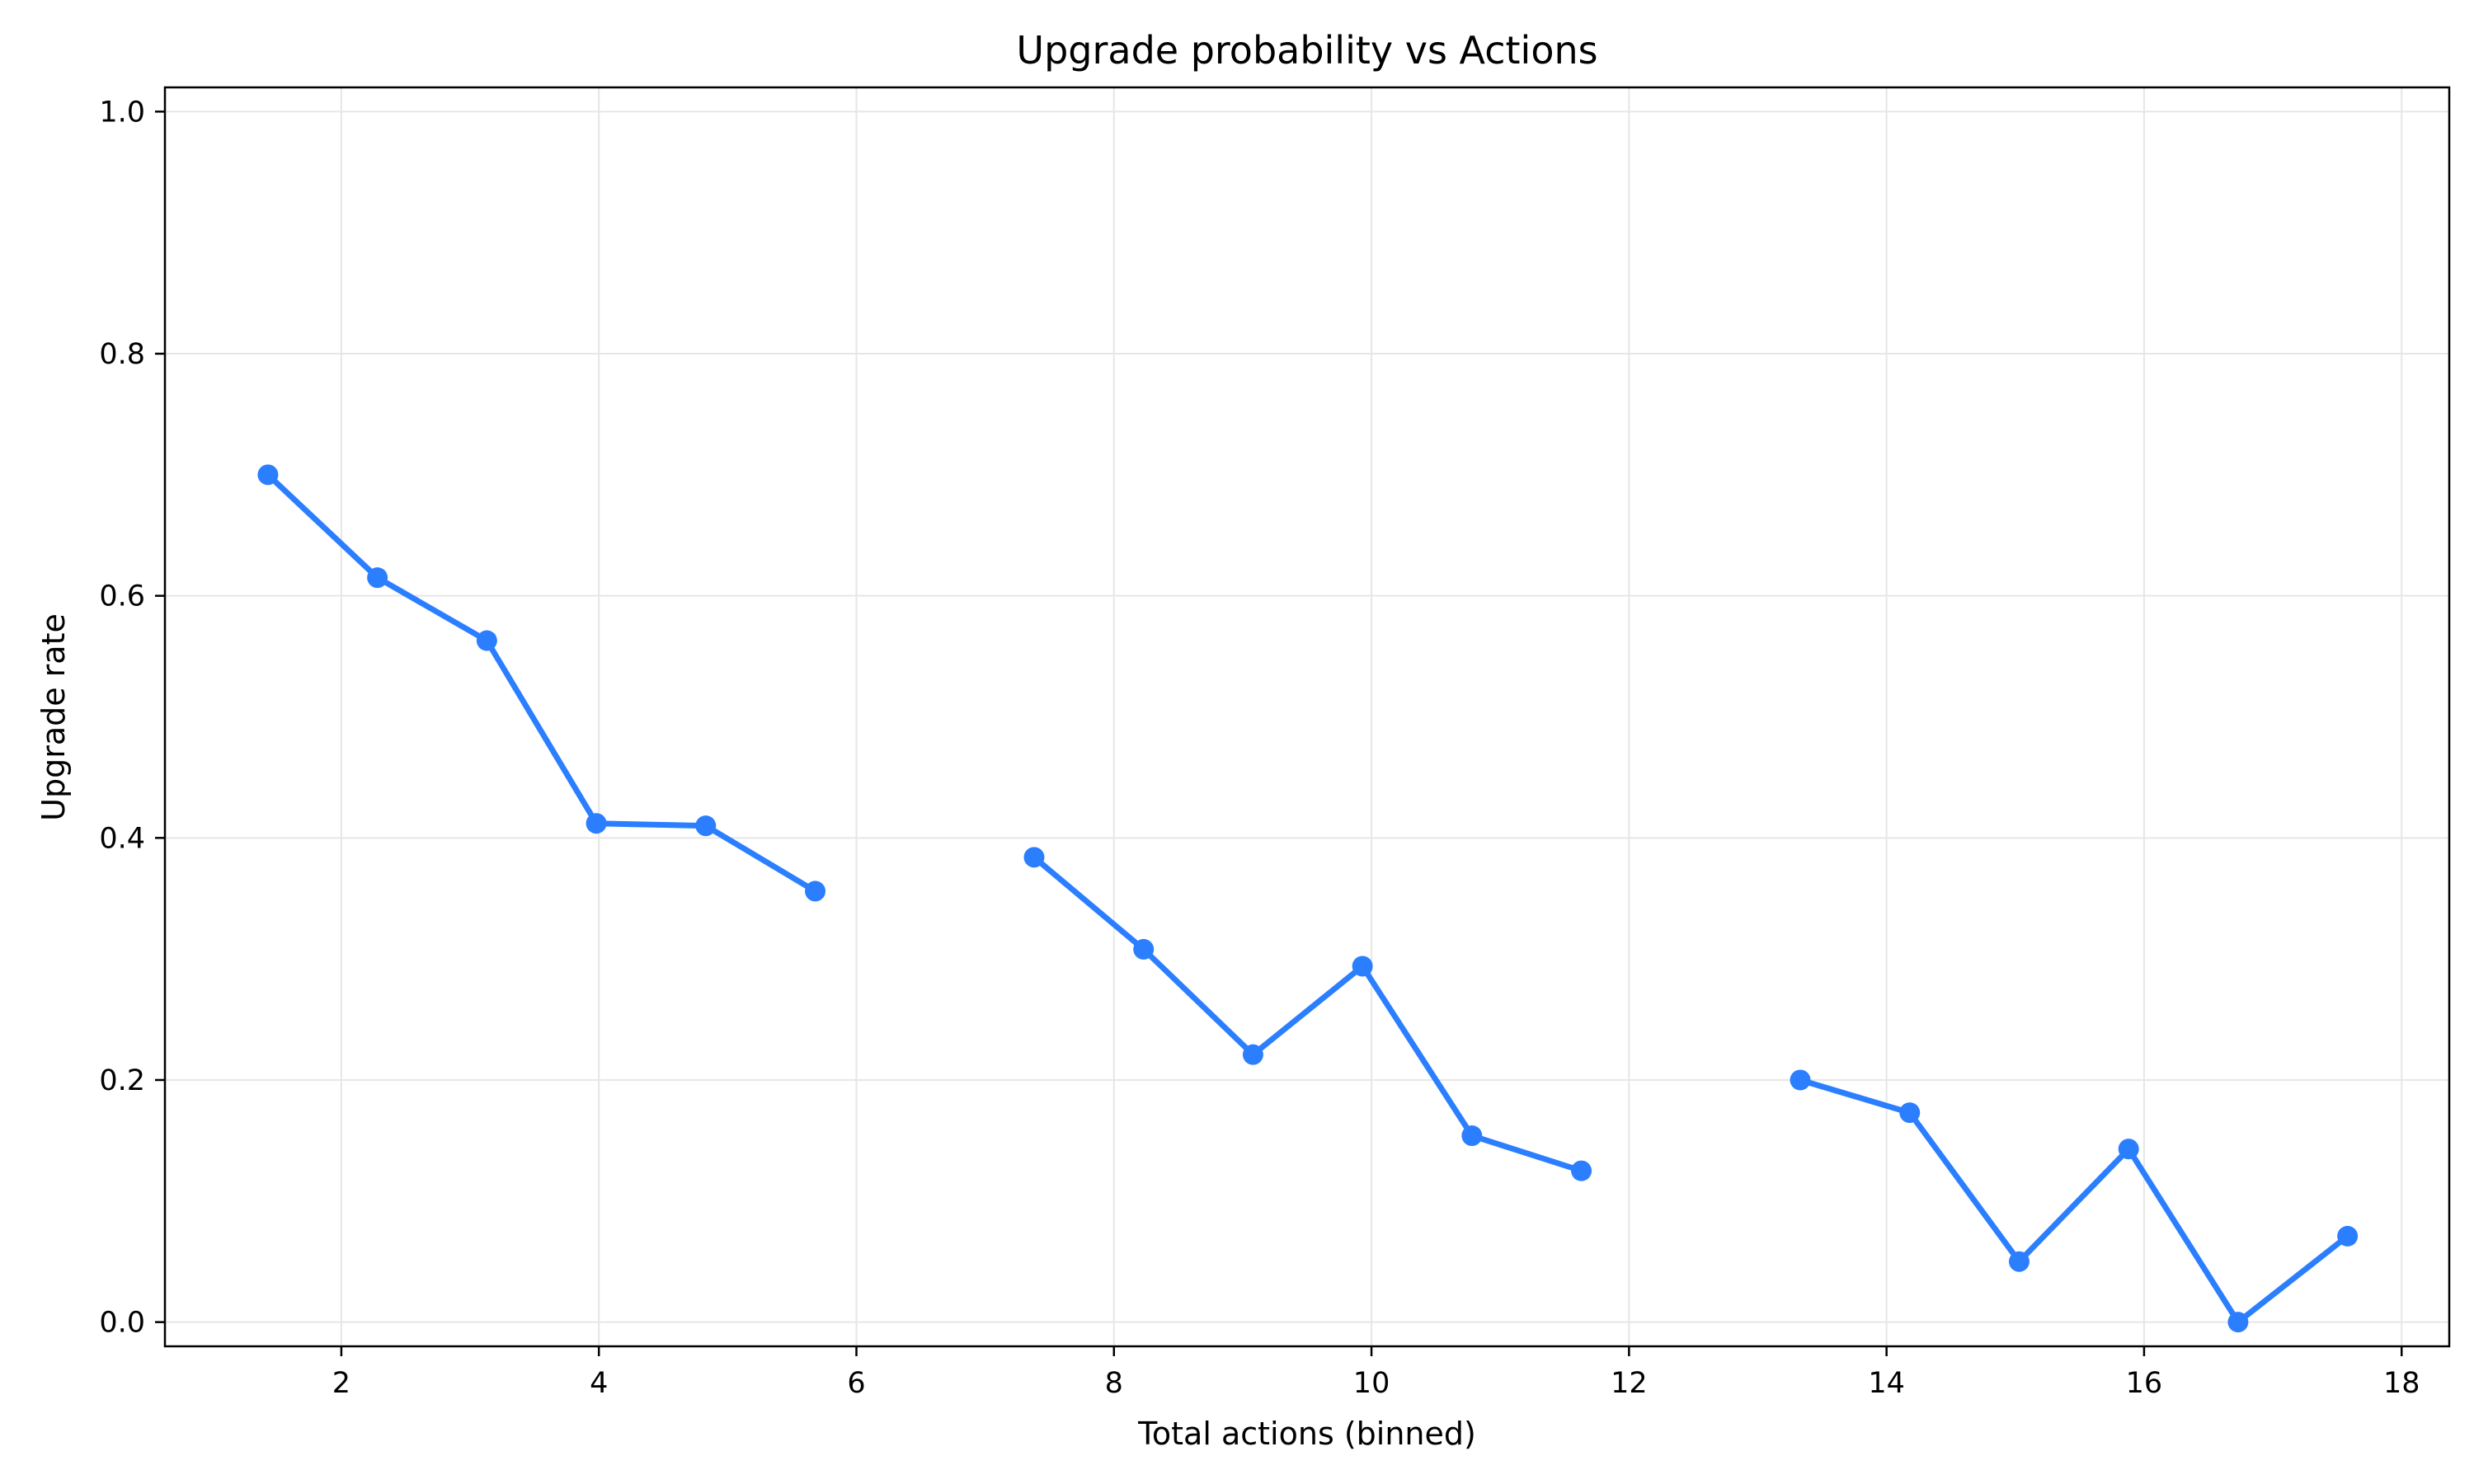 This screenshot has height=1484, width=2474. What do you see at coordinates (1371, 1383) in the screenshot?
I see `x-tick-label: 10` at bounding box center [1371, 1383].